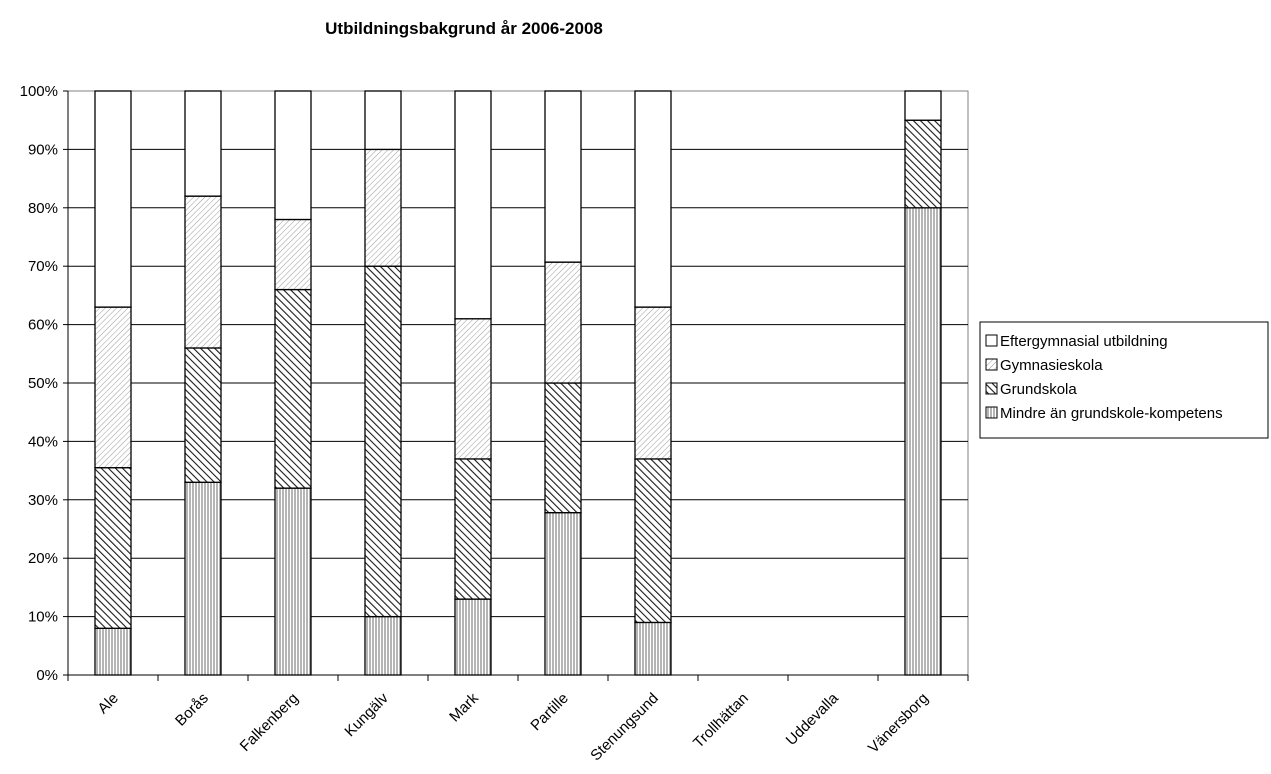  I want to click on x-category-label: Mark, so click(464, 707).